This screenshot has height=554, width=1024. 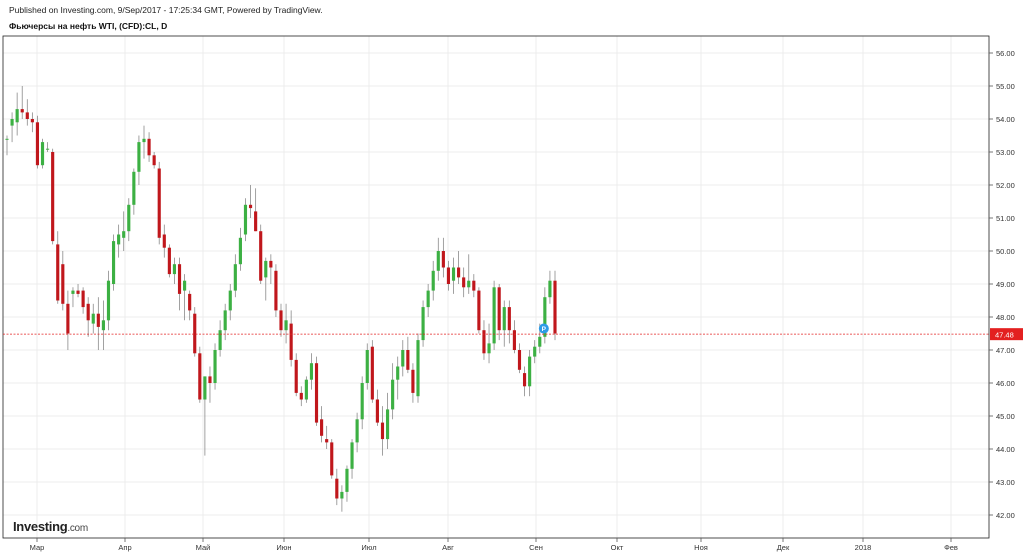 What do you see at coordinates (494, 545) in the screenshot?
I see `x-axis: Мар Апр Май Июн Июл Авг Сен Окт Ноя Дек 2018 Фев` at bounding box center [494, 545].